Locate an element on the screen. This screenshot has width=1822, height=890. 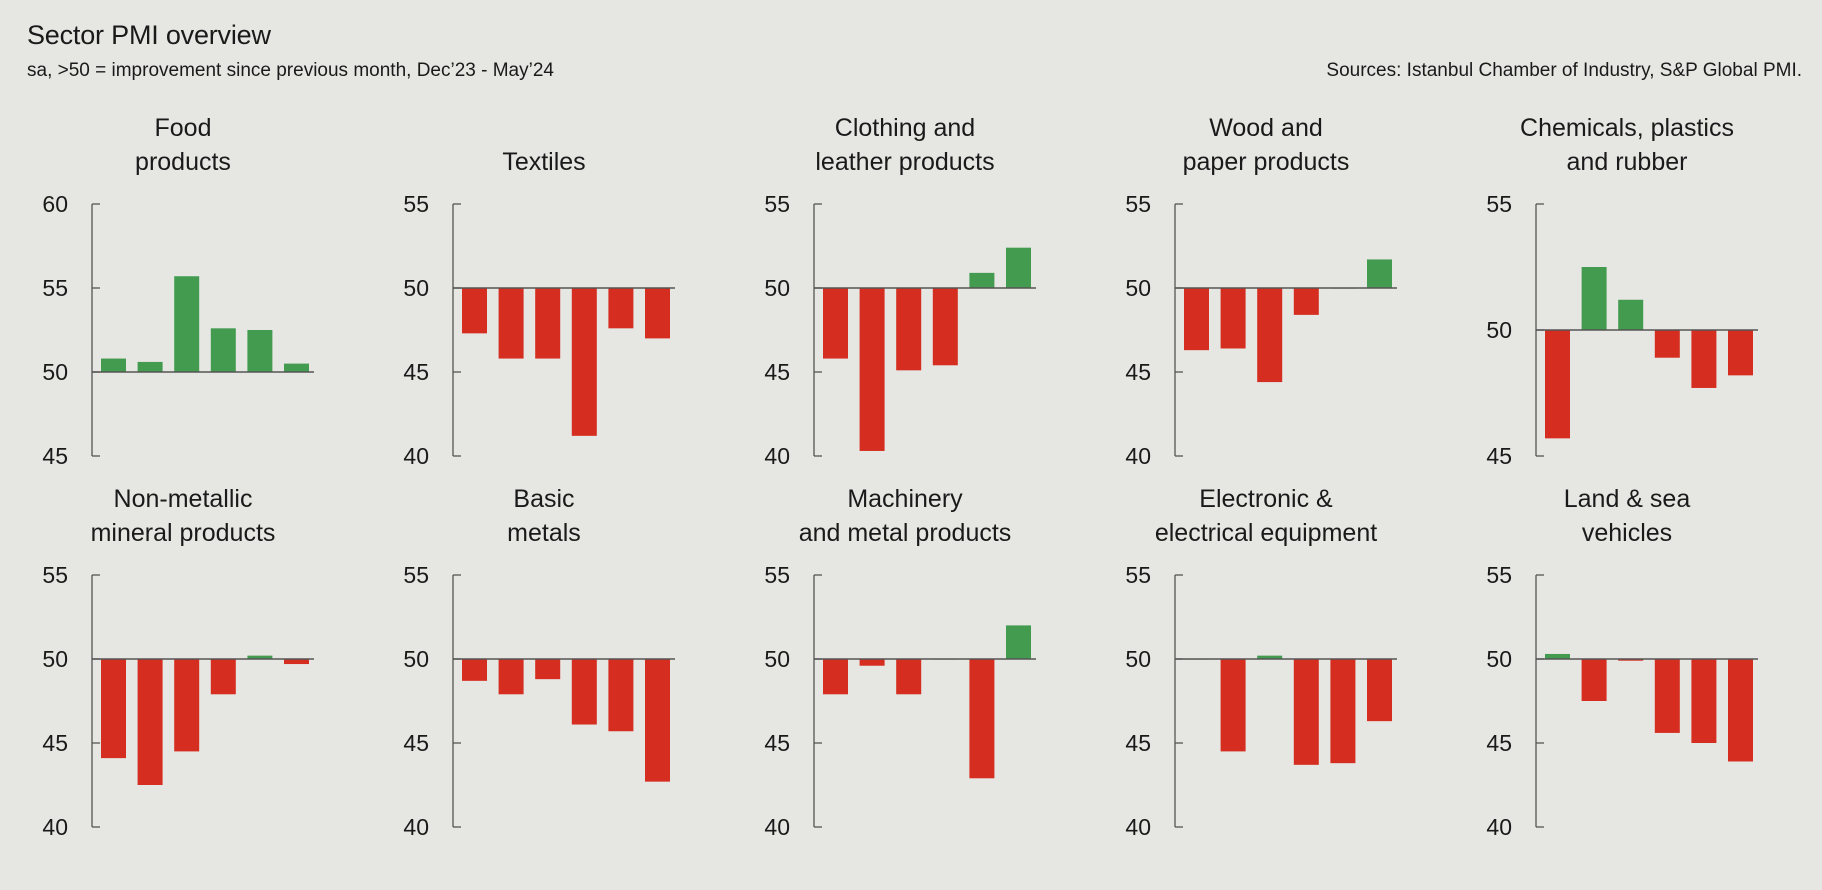
sector-chart-8: Electronic & electrical equipment 40 45 50 55 is located at coordinates (1261, 662).